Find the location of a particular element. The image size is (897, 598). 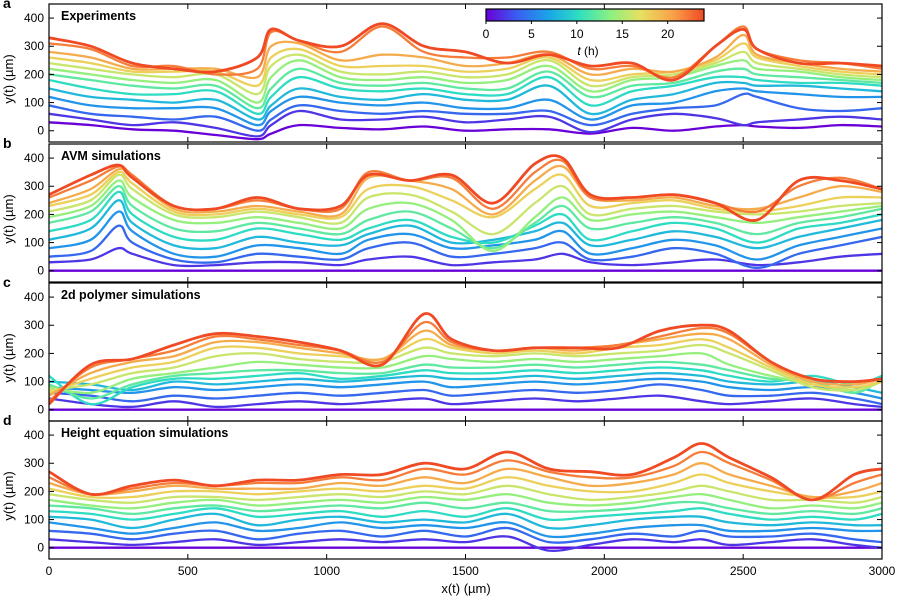

colorbar-tick-label: 0 is located at coordinates (486, 34).